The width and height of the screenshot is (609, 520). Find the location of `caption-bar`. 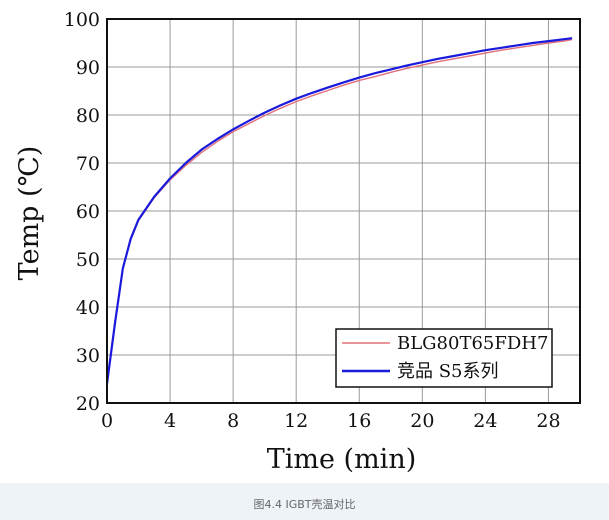

caption-bar is located at coordinates (304, 501).